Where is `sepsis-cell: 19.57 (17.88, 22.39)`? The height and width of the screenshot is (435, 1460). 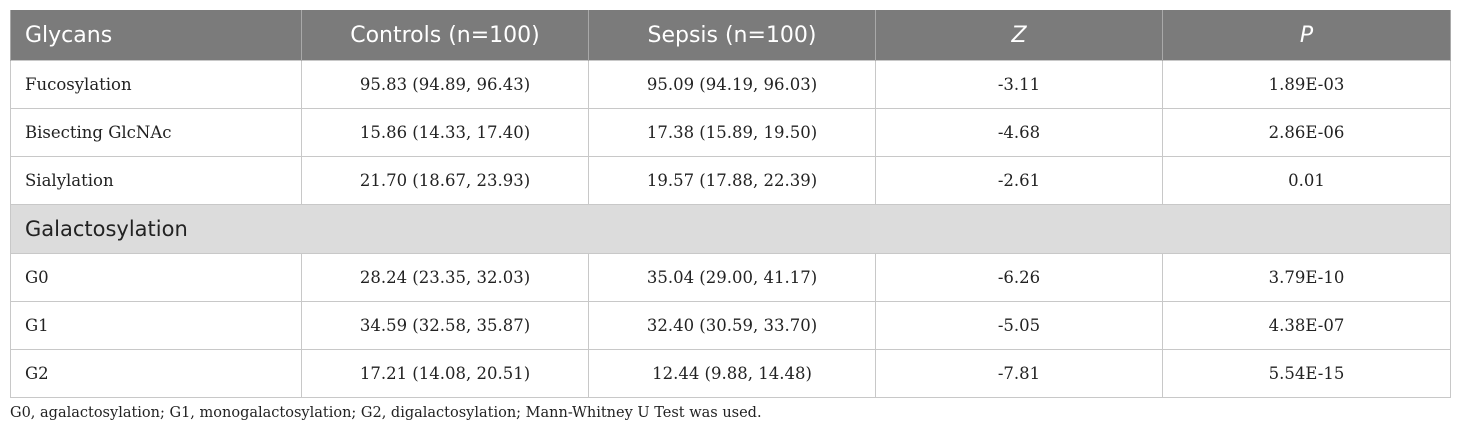 sepsis-cell: 19.57 (17.88, 22.39) is located at coordinates (732, 180).